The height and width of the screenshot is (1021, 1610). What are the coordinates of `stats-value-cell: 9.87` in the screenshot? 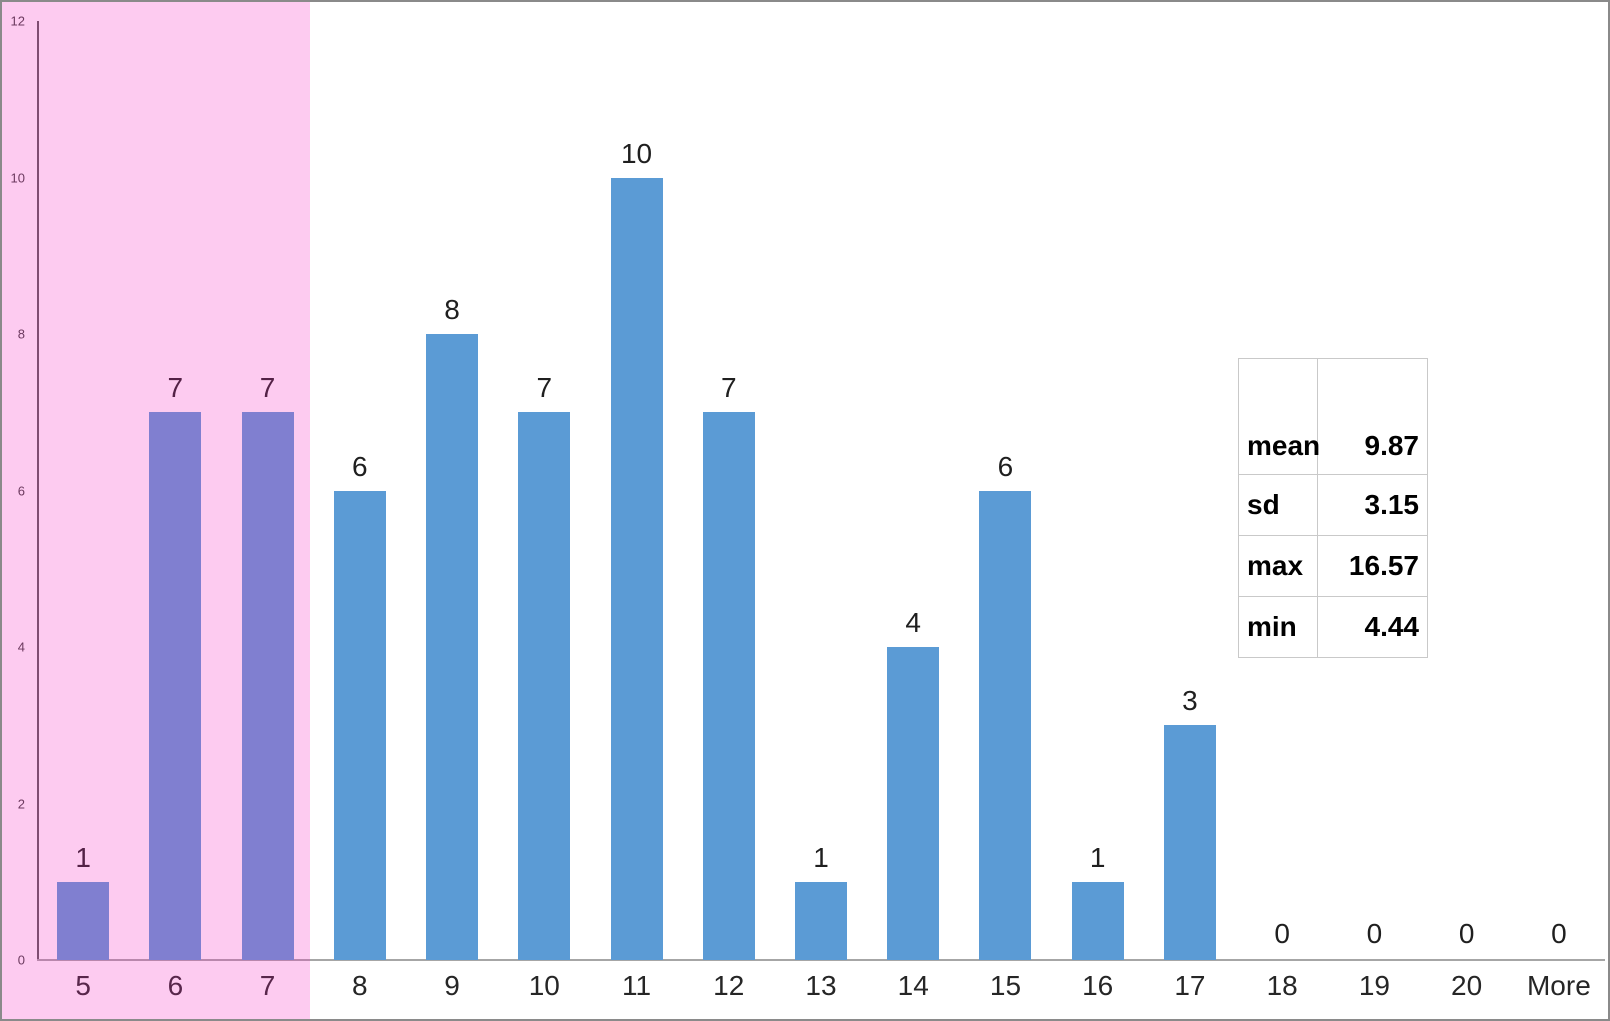 It's located at (1392, 445).